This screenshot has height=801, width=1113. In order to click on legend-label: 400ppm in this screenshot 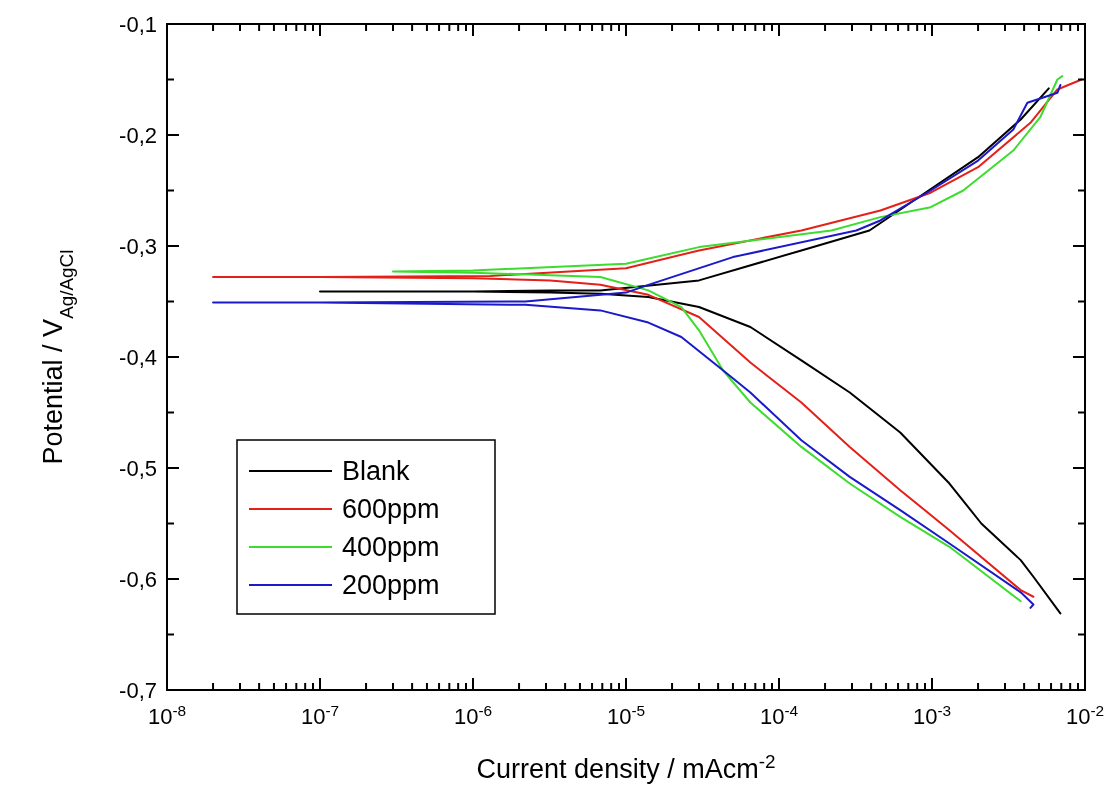, I will do `click(391, 547)`.